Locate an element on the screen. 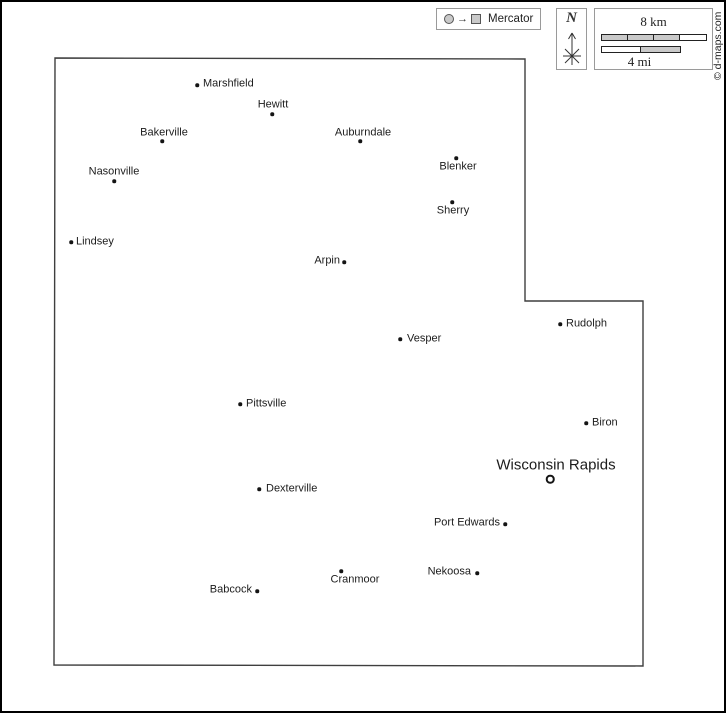  compass-rose-icon is located at coordinates (572, 48).